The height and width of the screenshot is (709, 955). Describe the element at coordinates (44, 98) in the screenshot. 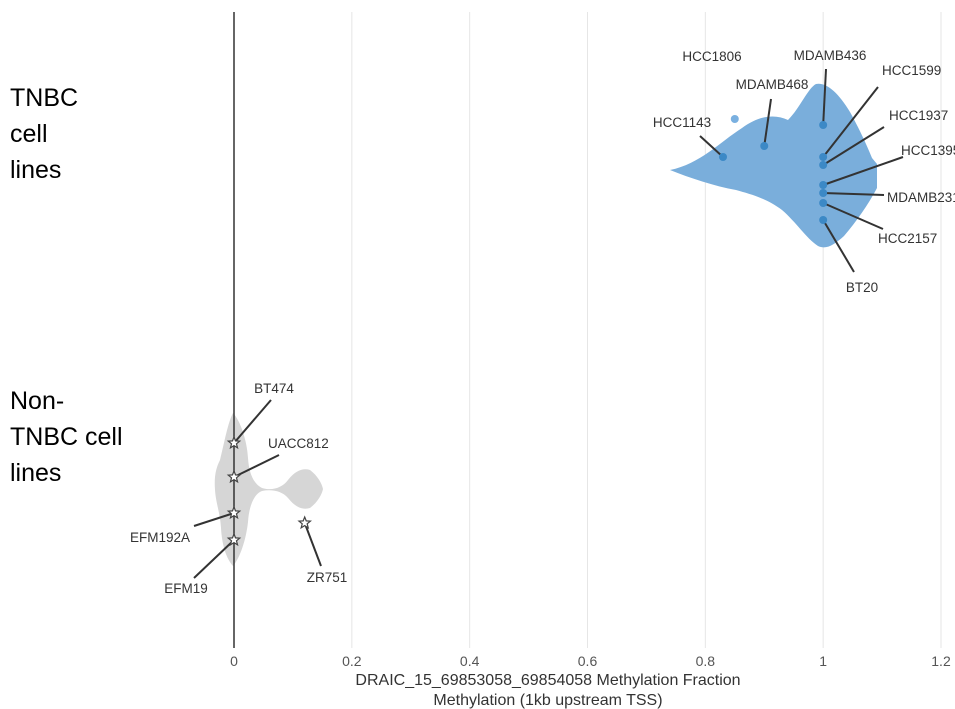

I see `tnbc-label-line-1: TNBC` at that location.